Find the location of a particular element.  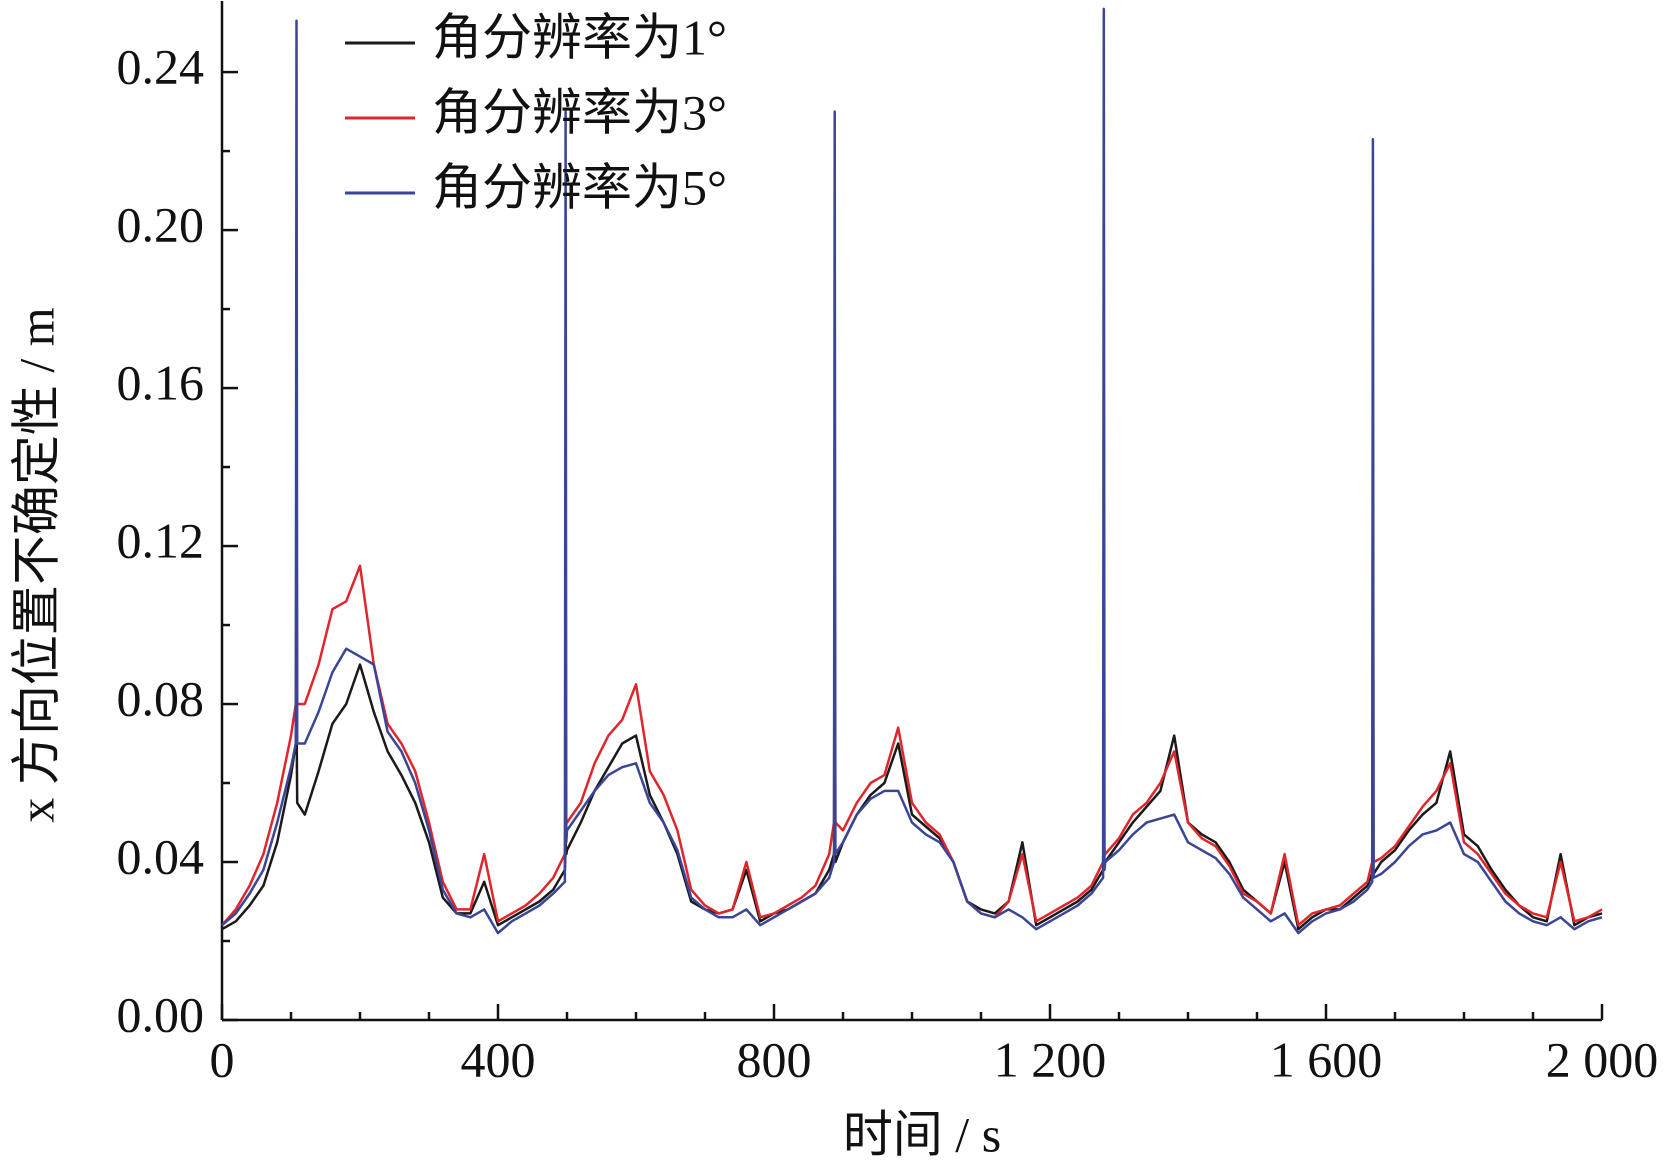

legend-label: 角分辨率为5° is located at coordinates (579, 187).